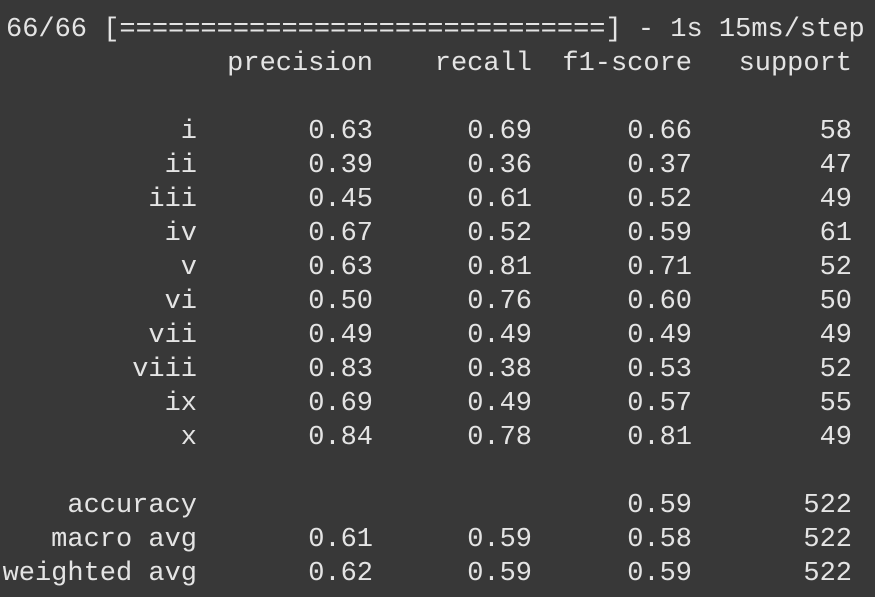 This screenshot has width=875, height=597. What do you see at coordinates (659, 302) in the screenshot?
I see `f1-score-cell: 0.60` at bounding box center [659, 302].